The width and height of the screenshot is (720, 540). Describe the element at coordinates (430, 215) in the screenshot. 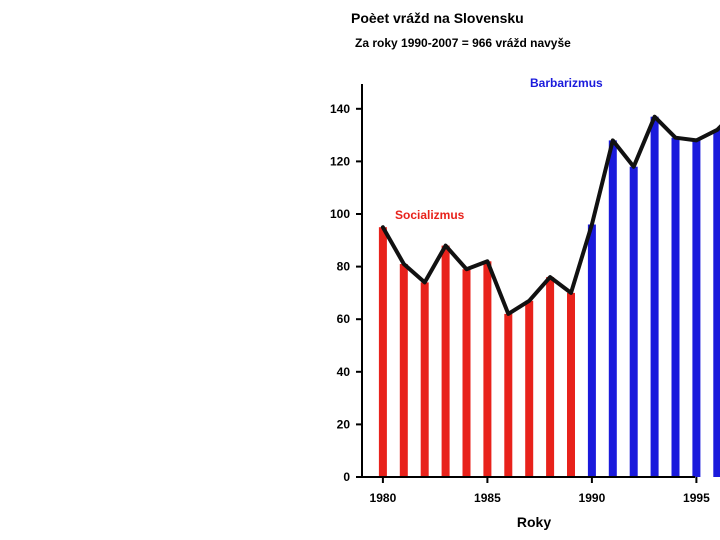

I see `annotation-socializmus: Socializmus` at that location.